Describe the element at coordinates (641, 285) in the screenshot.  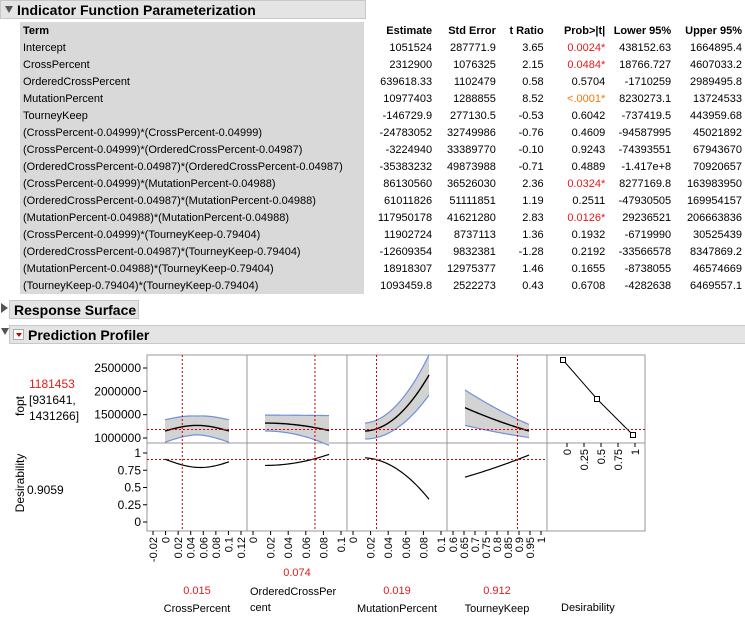
I see `value-cell: -4282638` at that location.